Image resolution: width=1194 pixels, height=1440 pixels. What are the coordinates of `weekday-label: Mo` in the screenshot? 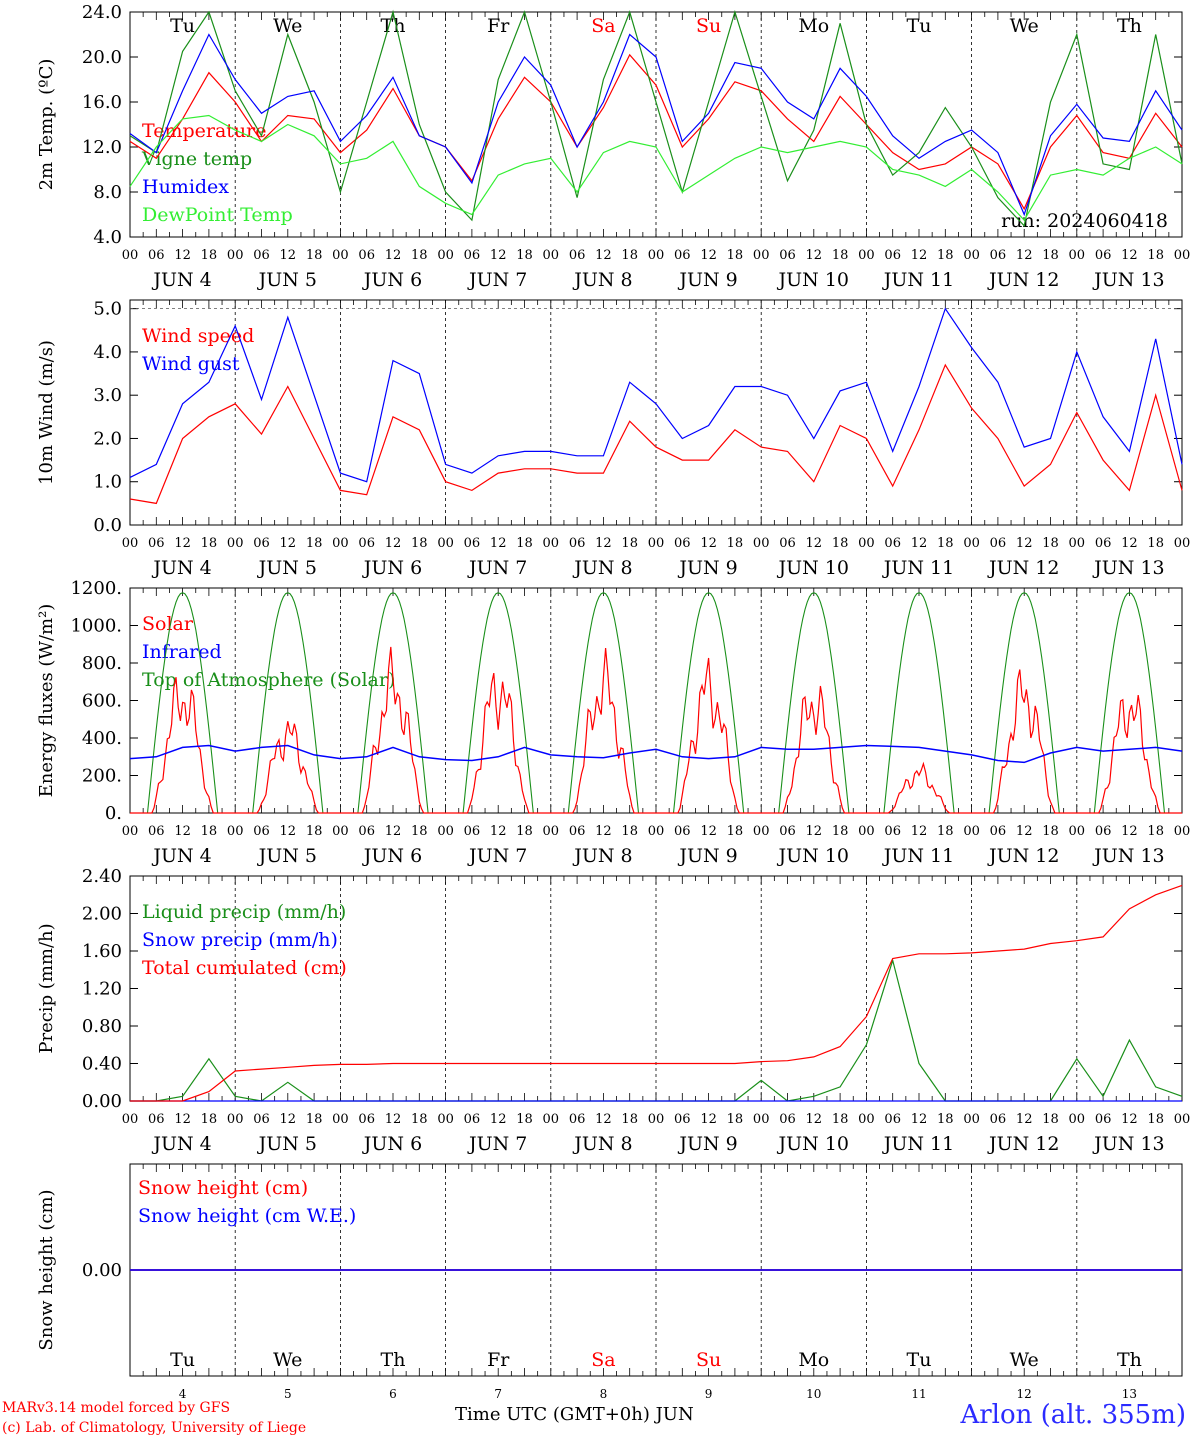 It's located at (813, 1360).